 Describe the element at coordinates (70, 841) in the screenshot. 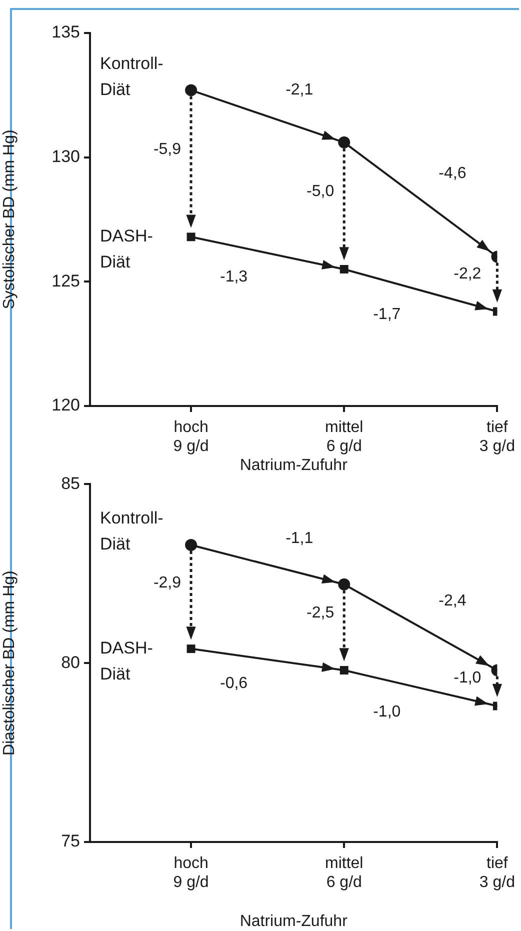

I see `y-tick-label: 75` at that location.